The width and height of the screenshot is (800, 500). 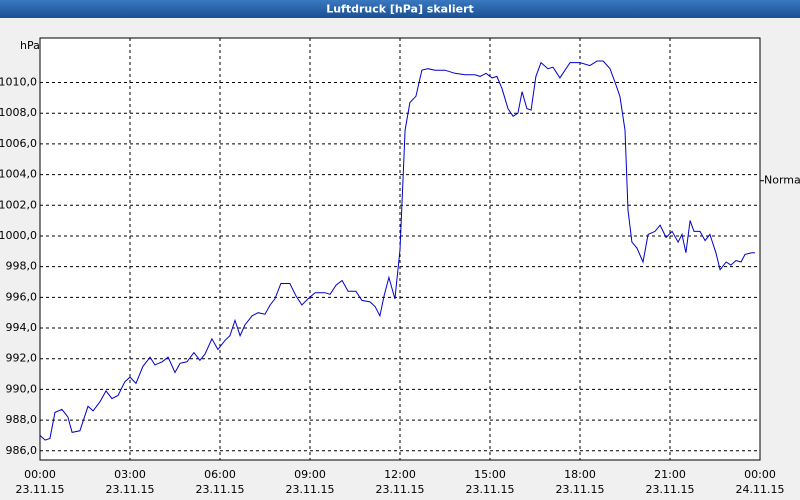 What do you see at coordinates (22, 266) in the screenshot?
I see `y-tick-label: 998,0` at bounding box center [22, 266].